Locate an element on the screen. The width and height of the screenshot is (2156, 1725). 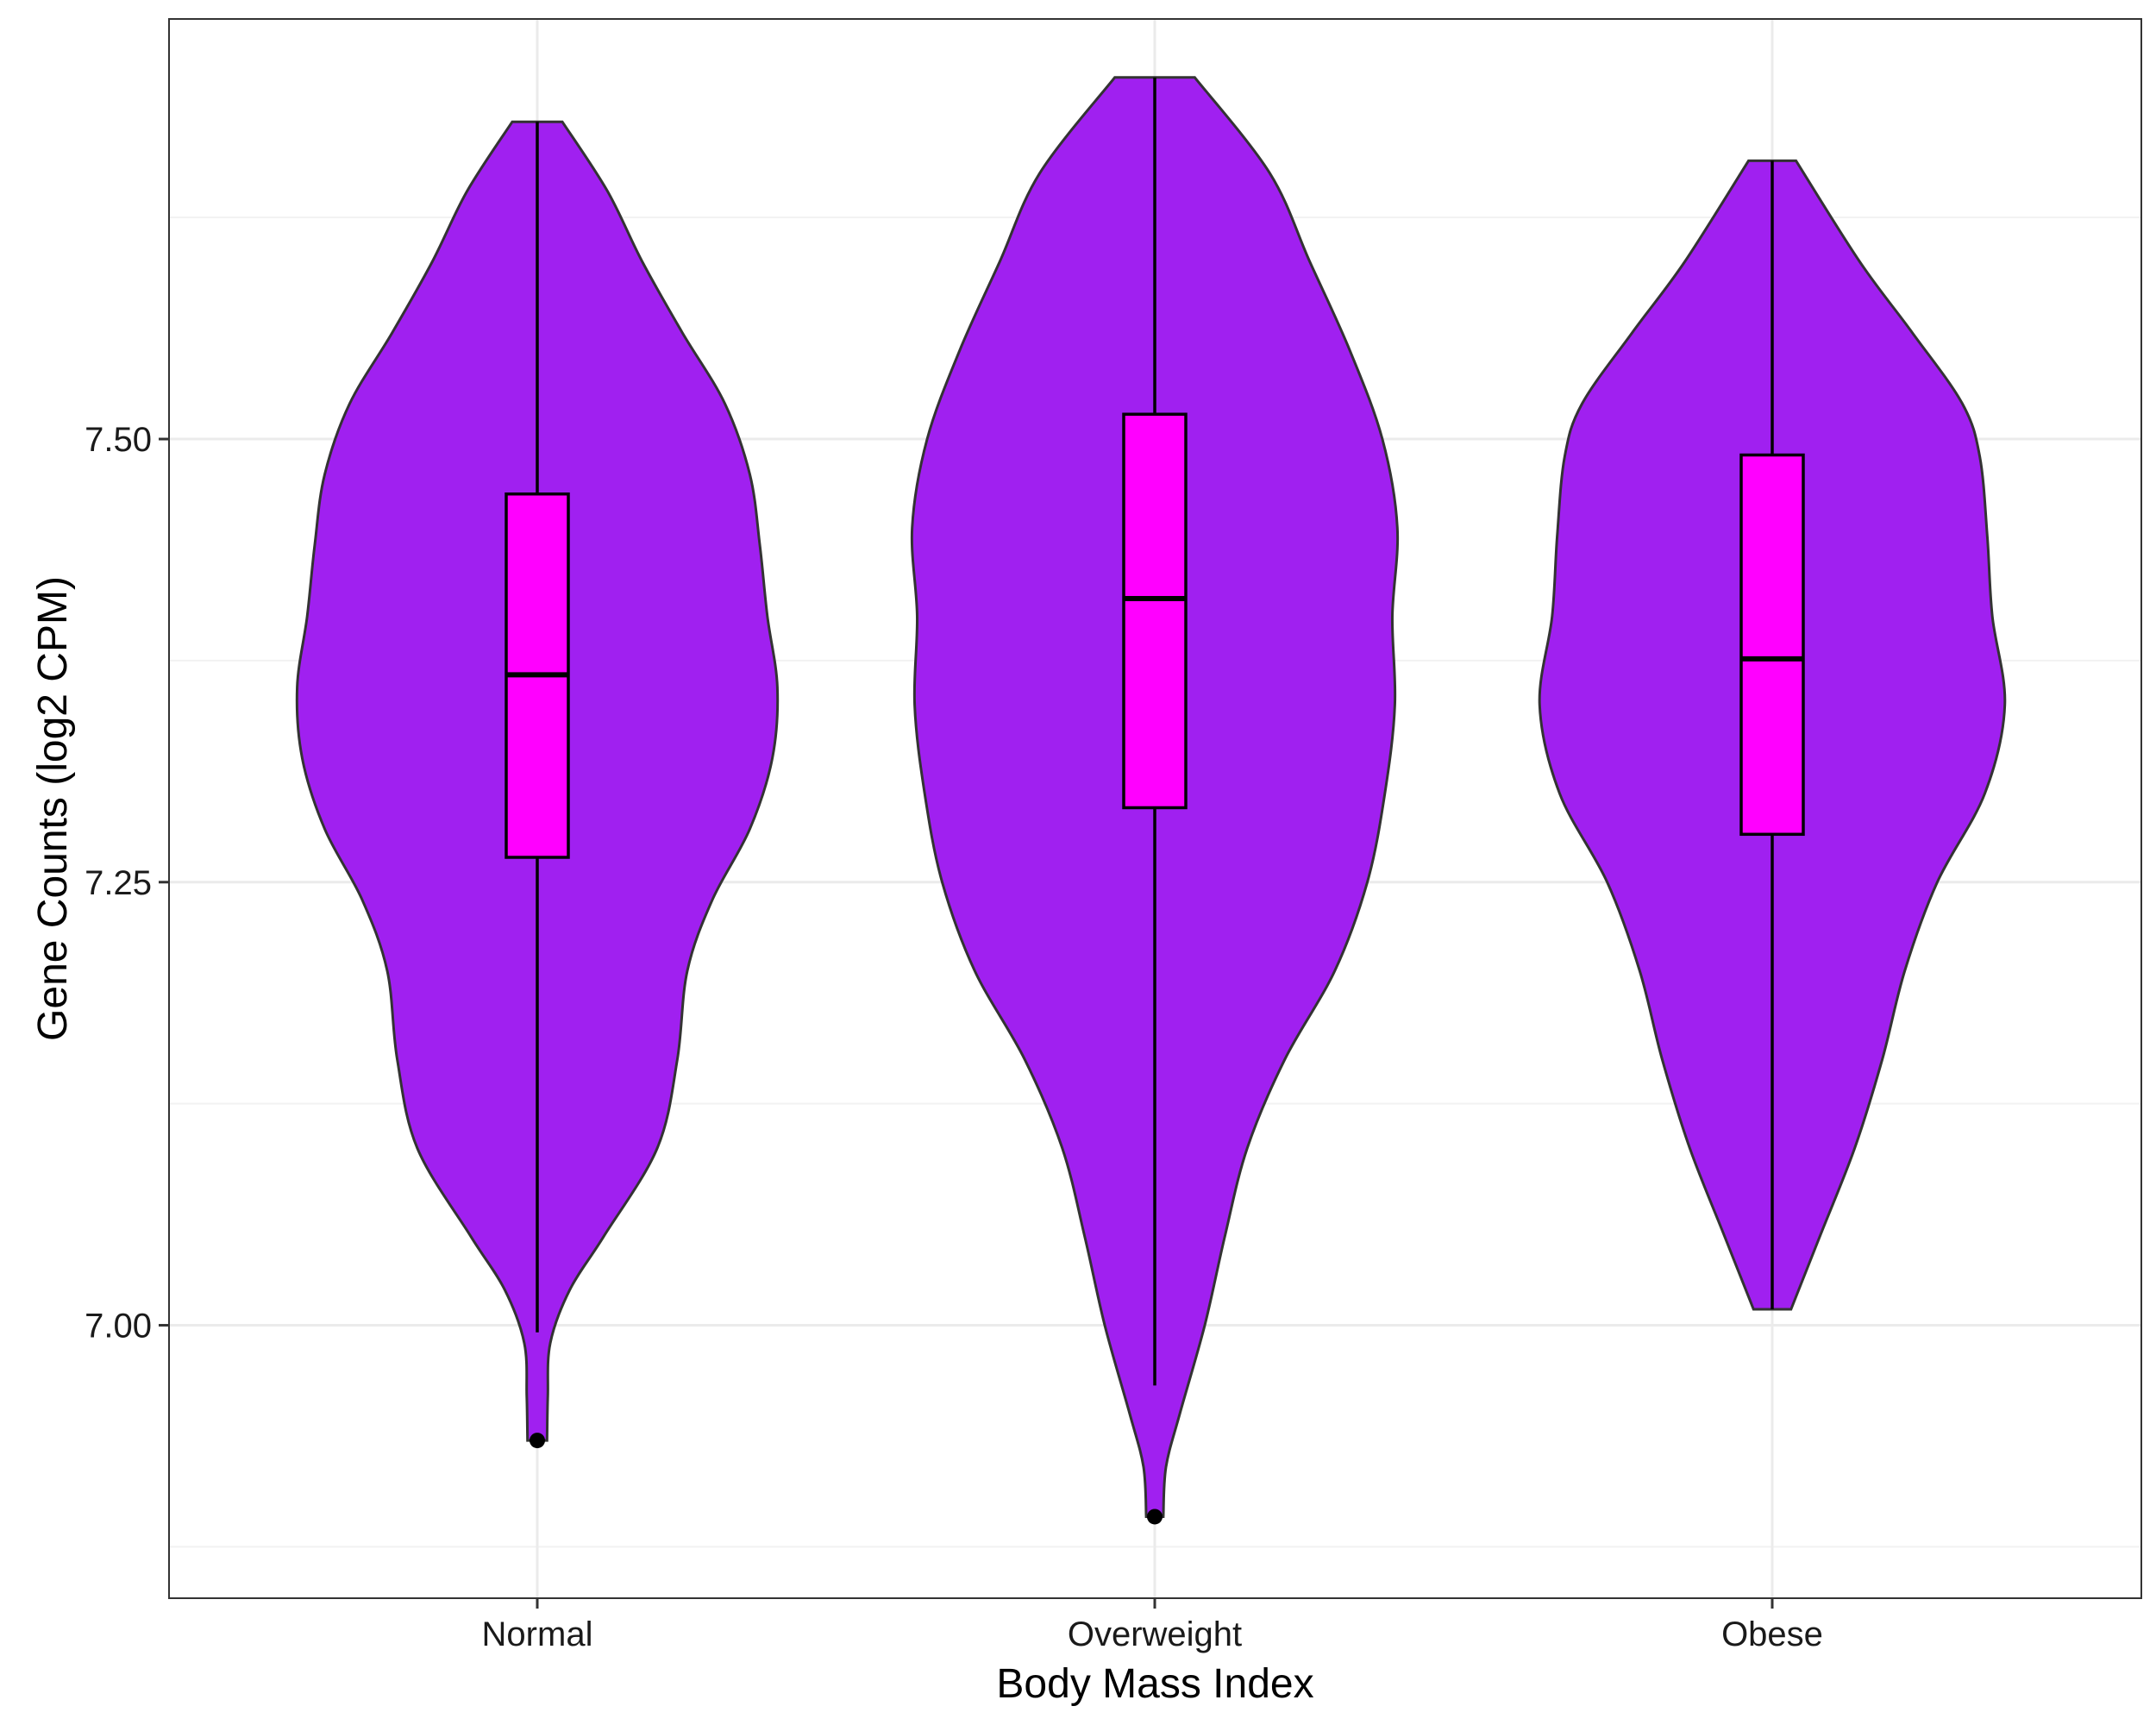
y-tick-label: 7.50 is located at coordinates (118, 440).